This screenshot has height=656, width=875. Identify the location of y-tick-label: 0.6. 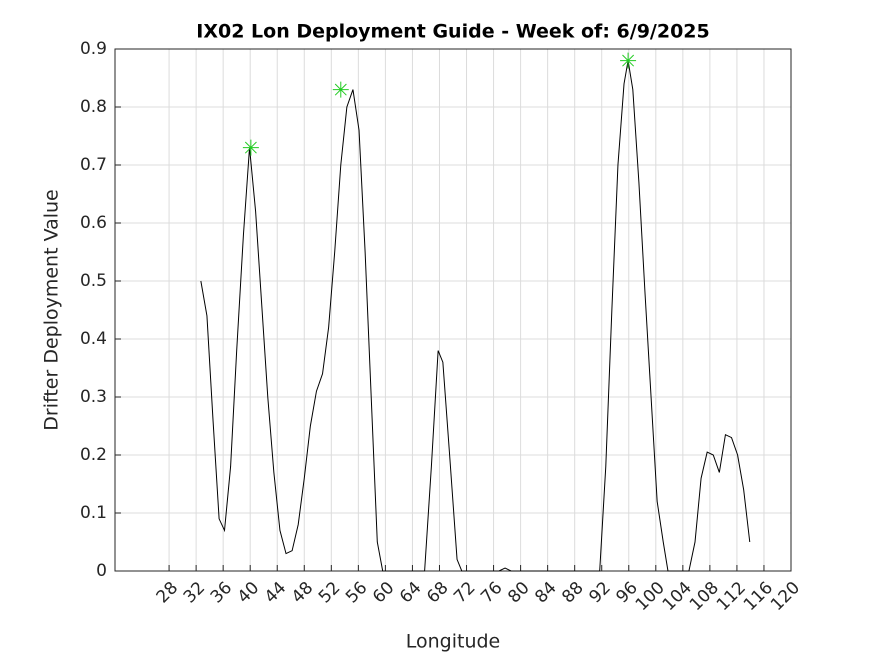
(93, 223).